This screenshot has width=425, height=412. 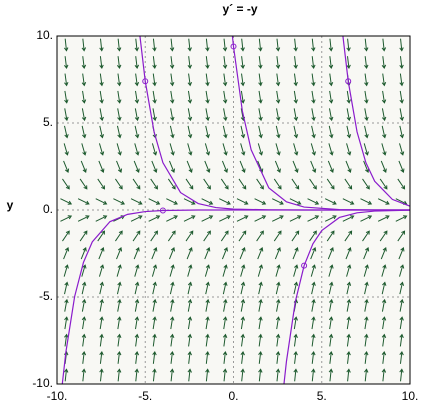 What do you see at coordinates (44, 35) in the screenshot?
I see `y-tick-label: 10.` at bounding box center [44, 35].